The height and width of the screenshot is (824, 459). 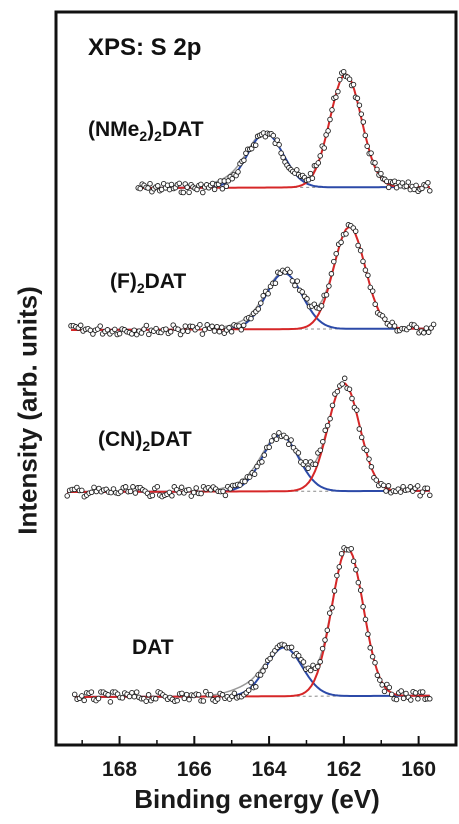 I want to click on y-axis-label: Intensity (arb. units), so click(x=27, y=410).